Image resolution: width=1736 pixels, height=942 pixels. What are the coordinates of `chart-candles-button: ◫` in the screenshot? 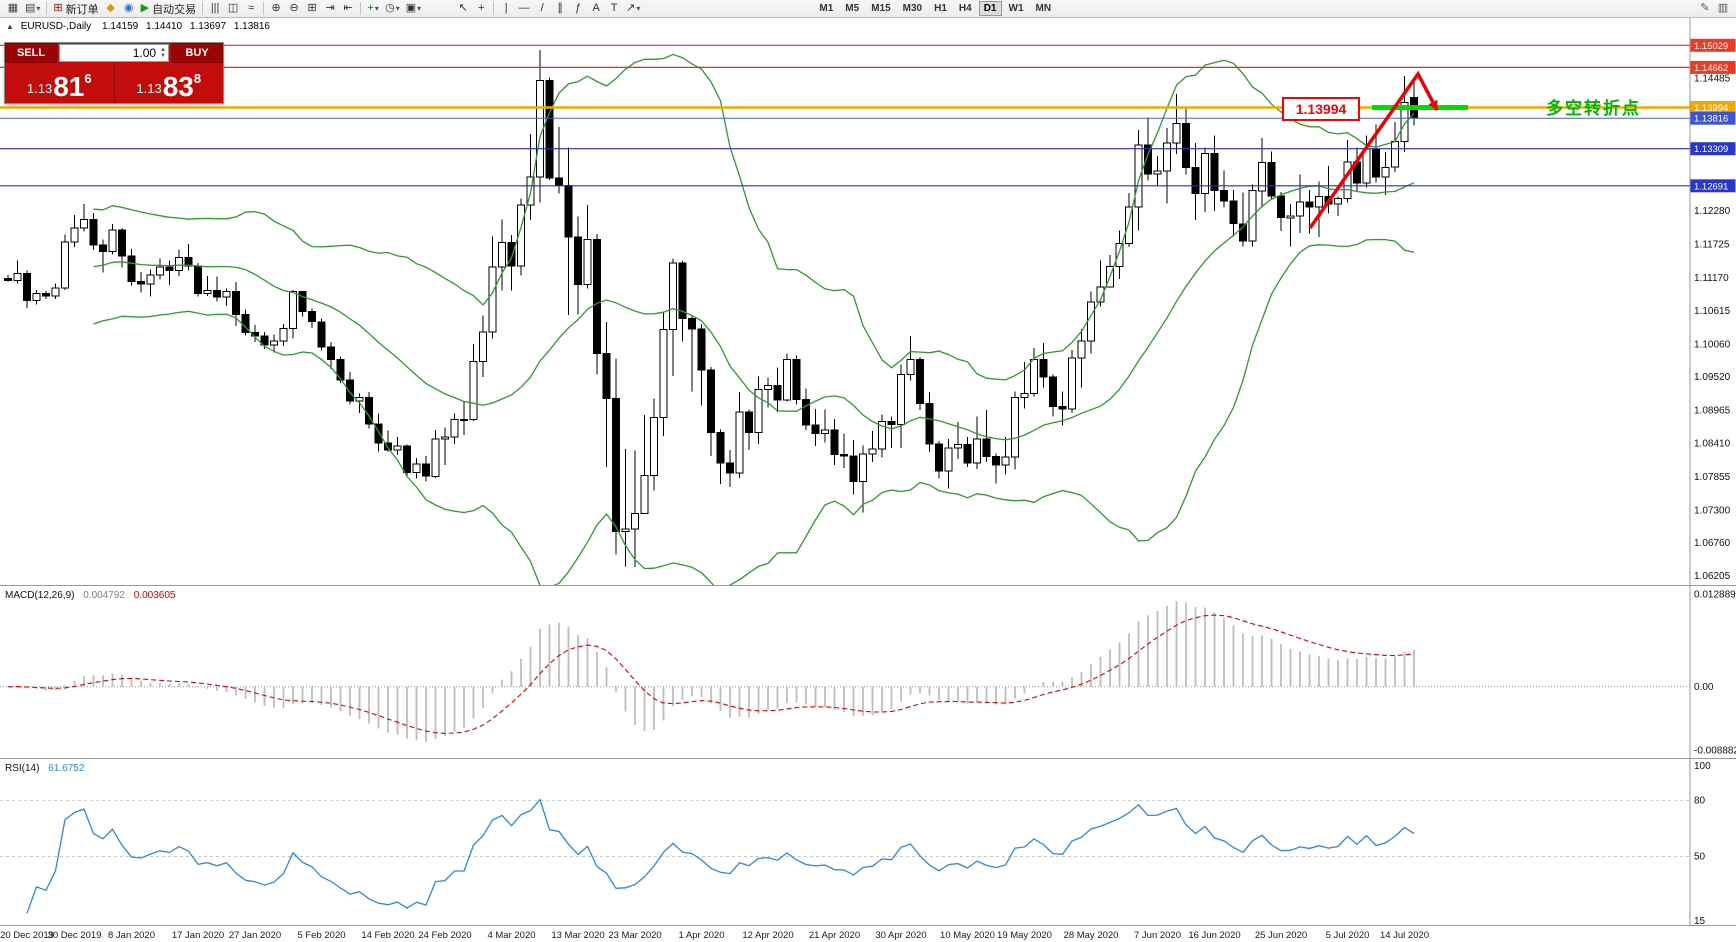 It's located at (233, 9).